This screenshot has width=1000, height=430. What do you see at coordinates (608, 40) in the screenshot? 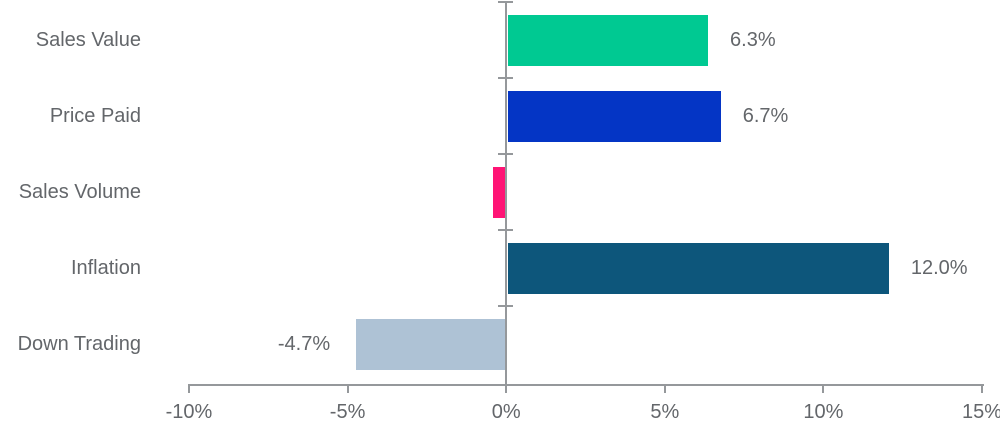
I see `bar-sales-value` at bounding box center [608, 40].